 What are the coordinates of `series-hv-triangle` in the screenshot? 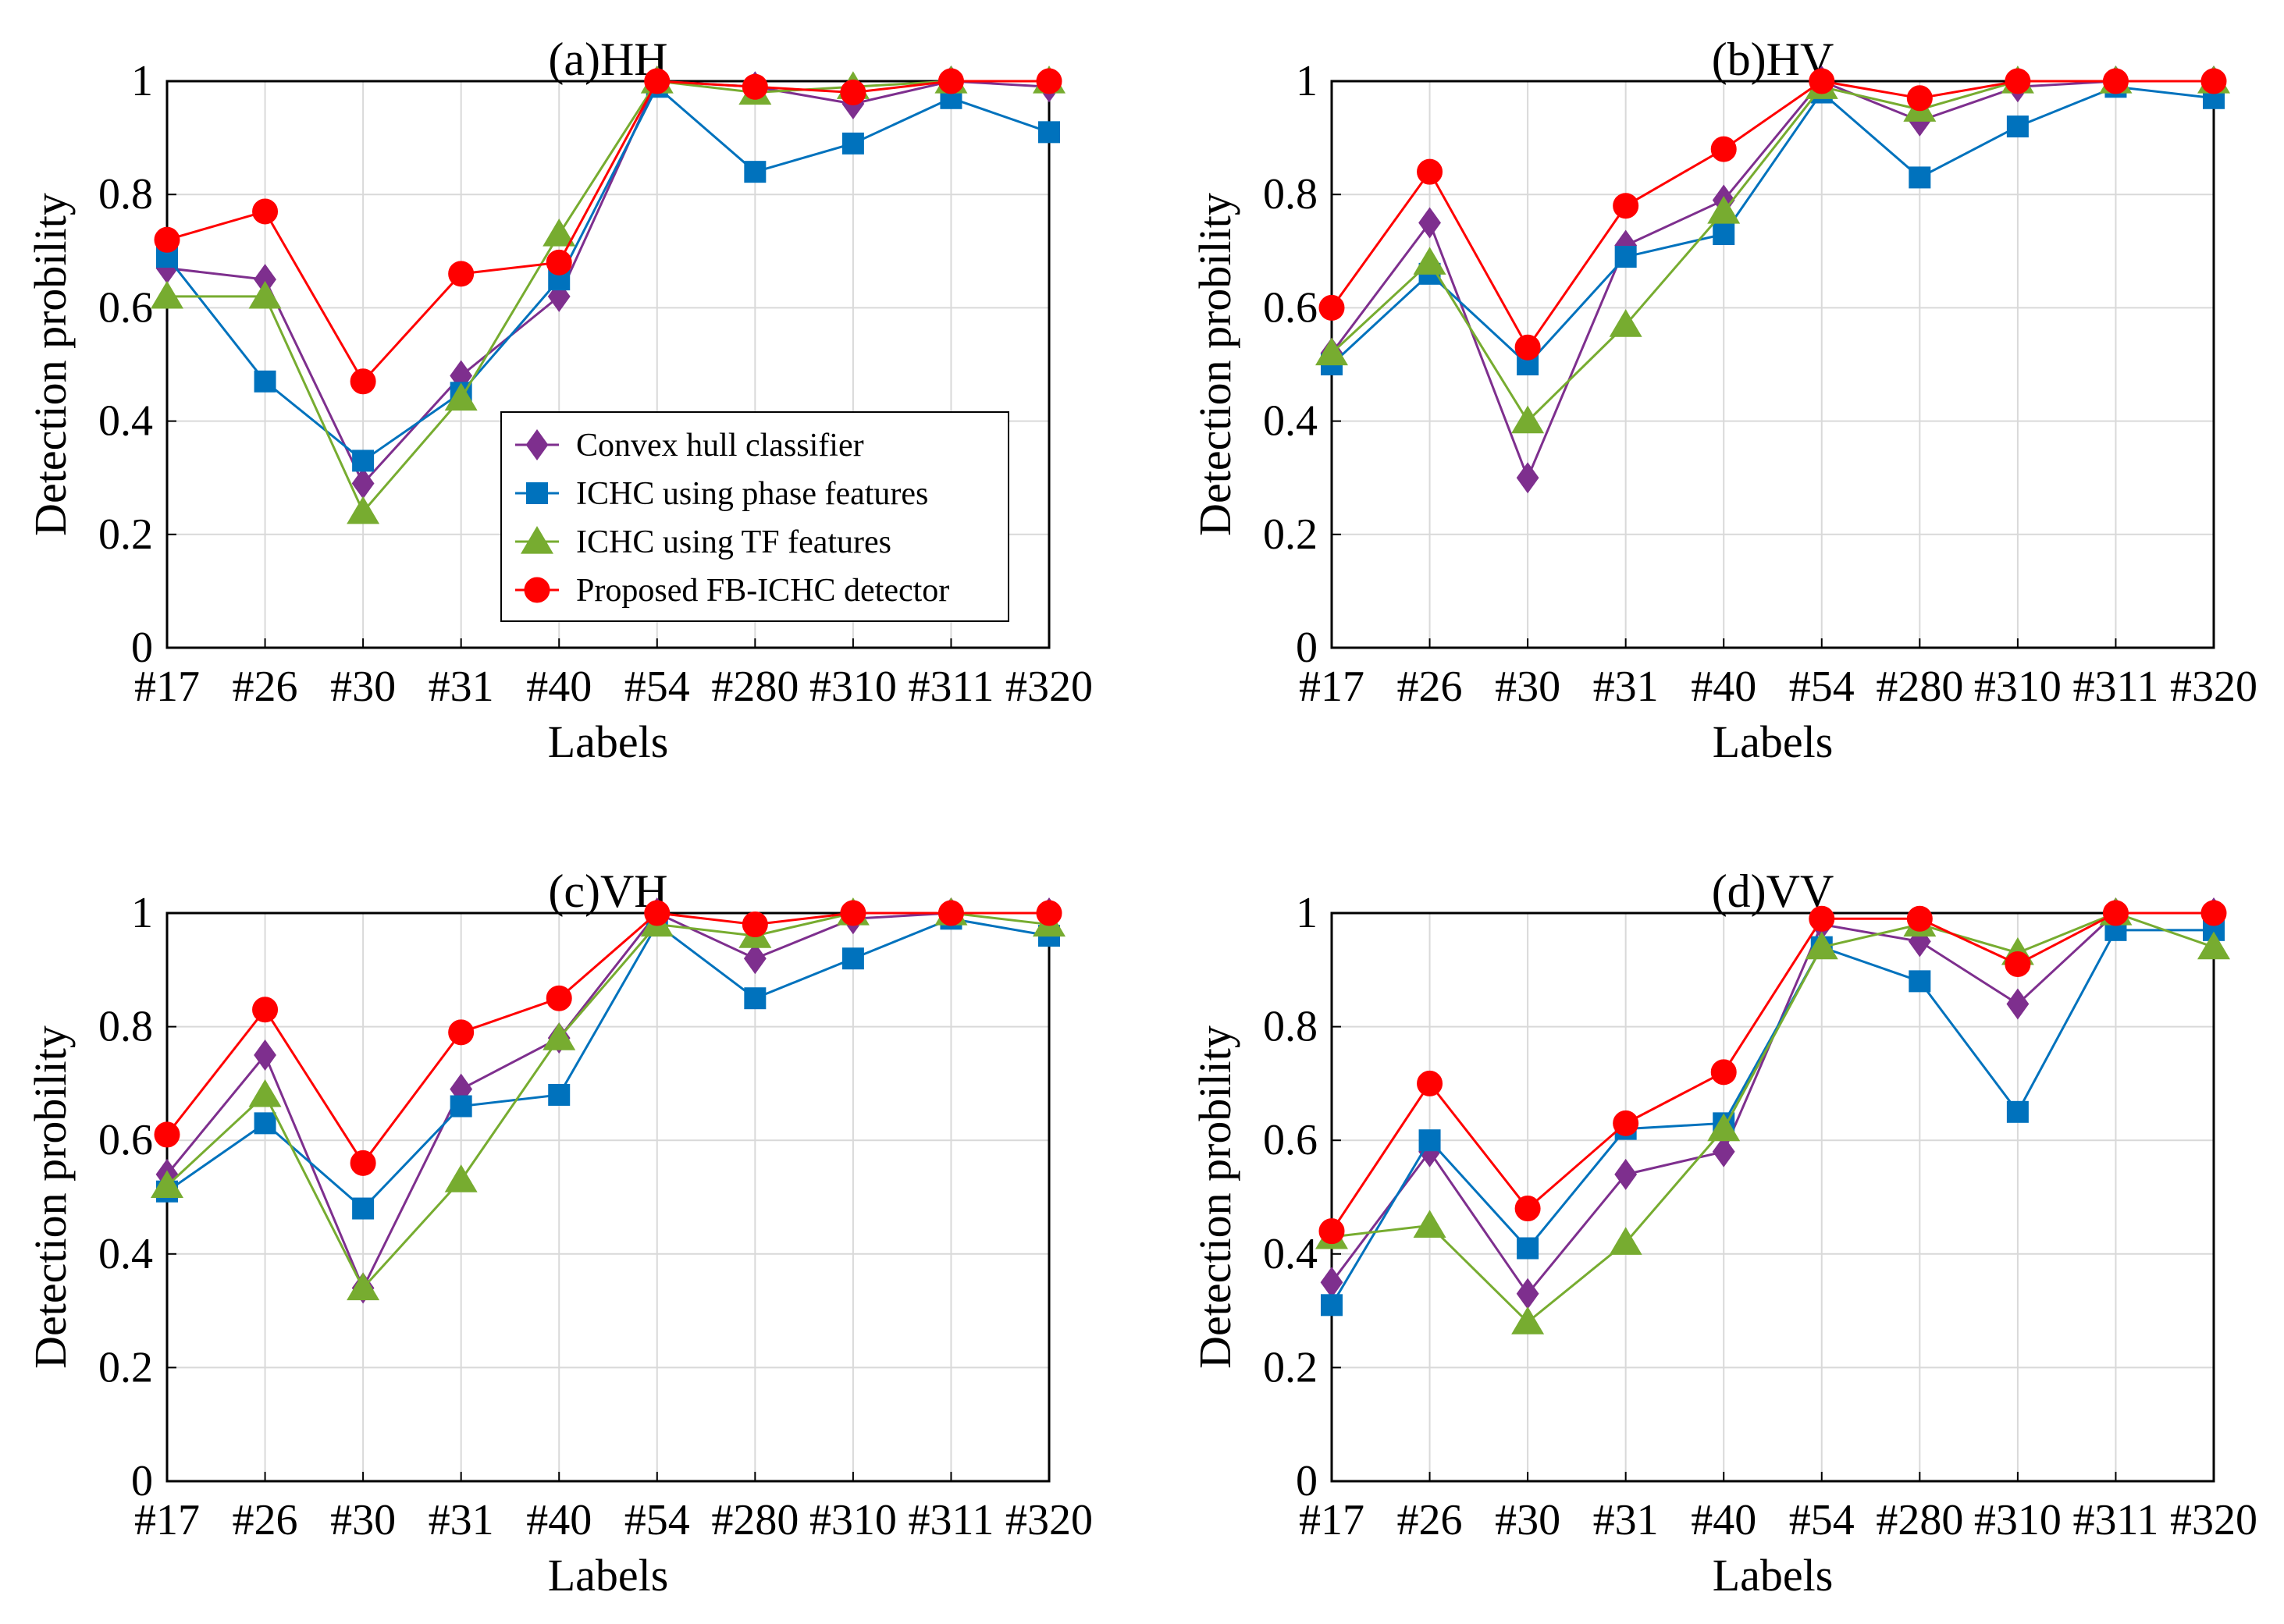 It's located at (1772, 250).